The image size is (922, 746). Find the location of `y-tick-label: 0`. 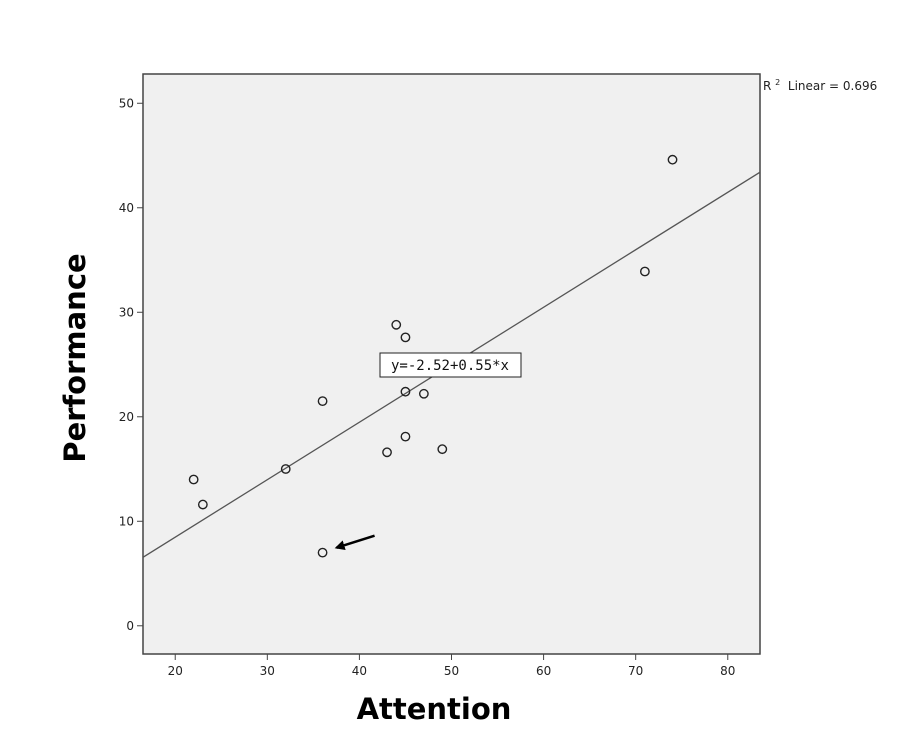

y-tick-label: 0 is located at coordinates (130, 626).